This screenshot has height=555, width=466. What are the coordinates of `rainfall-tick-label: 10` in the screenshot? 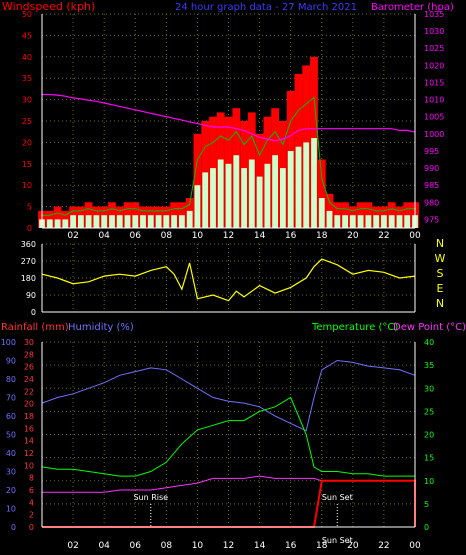 It's located at (29, 465).